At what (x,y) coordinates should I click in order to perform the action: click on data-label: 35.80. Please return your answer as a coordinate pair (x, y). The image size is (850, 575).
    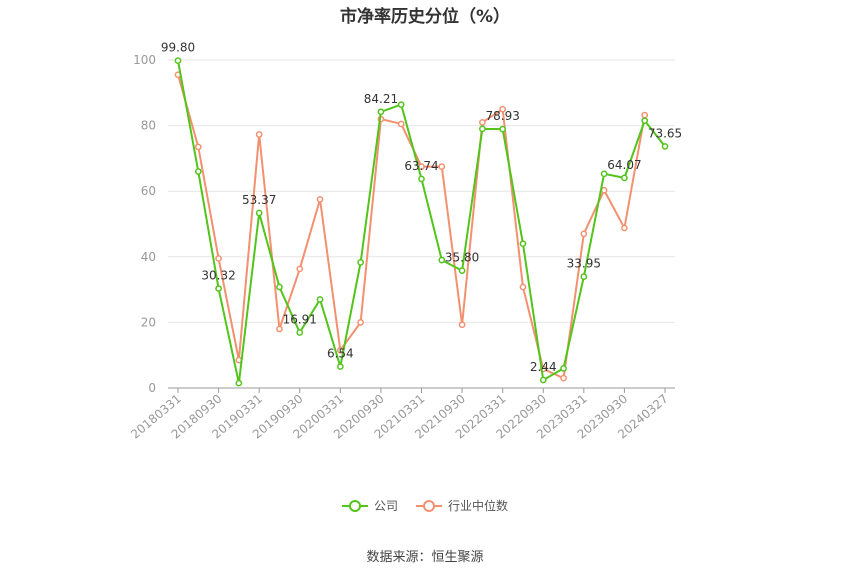
    Looking at the image, I should click on (462, 258).